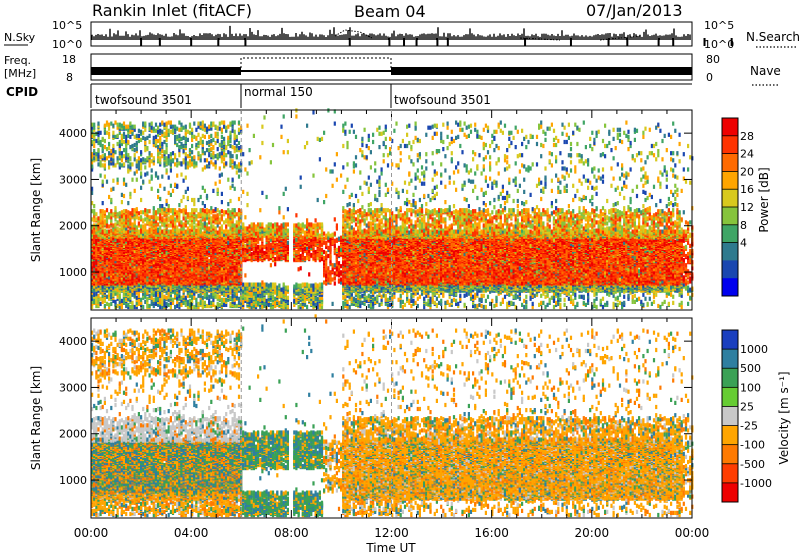  I want to click on nsearch-line, so click(487, 35).